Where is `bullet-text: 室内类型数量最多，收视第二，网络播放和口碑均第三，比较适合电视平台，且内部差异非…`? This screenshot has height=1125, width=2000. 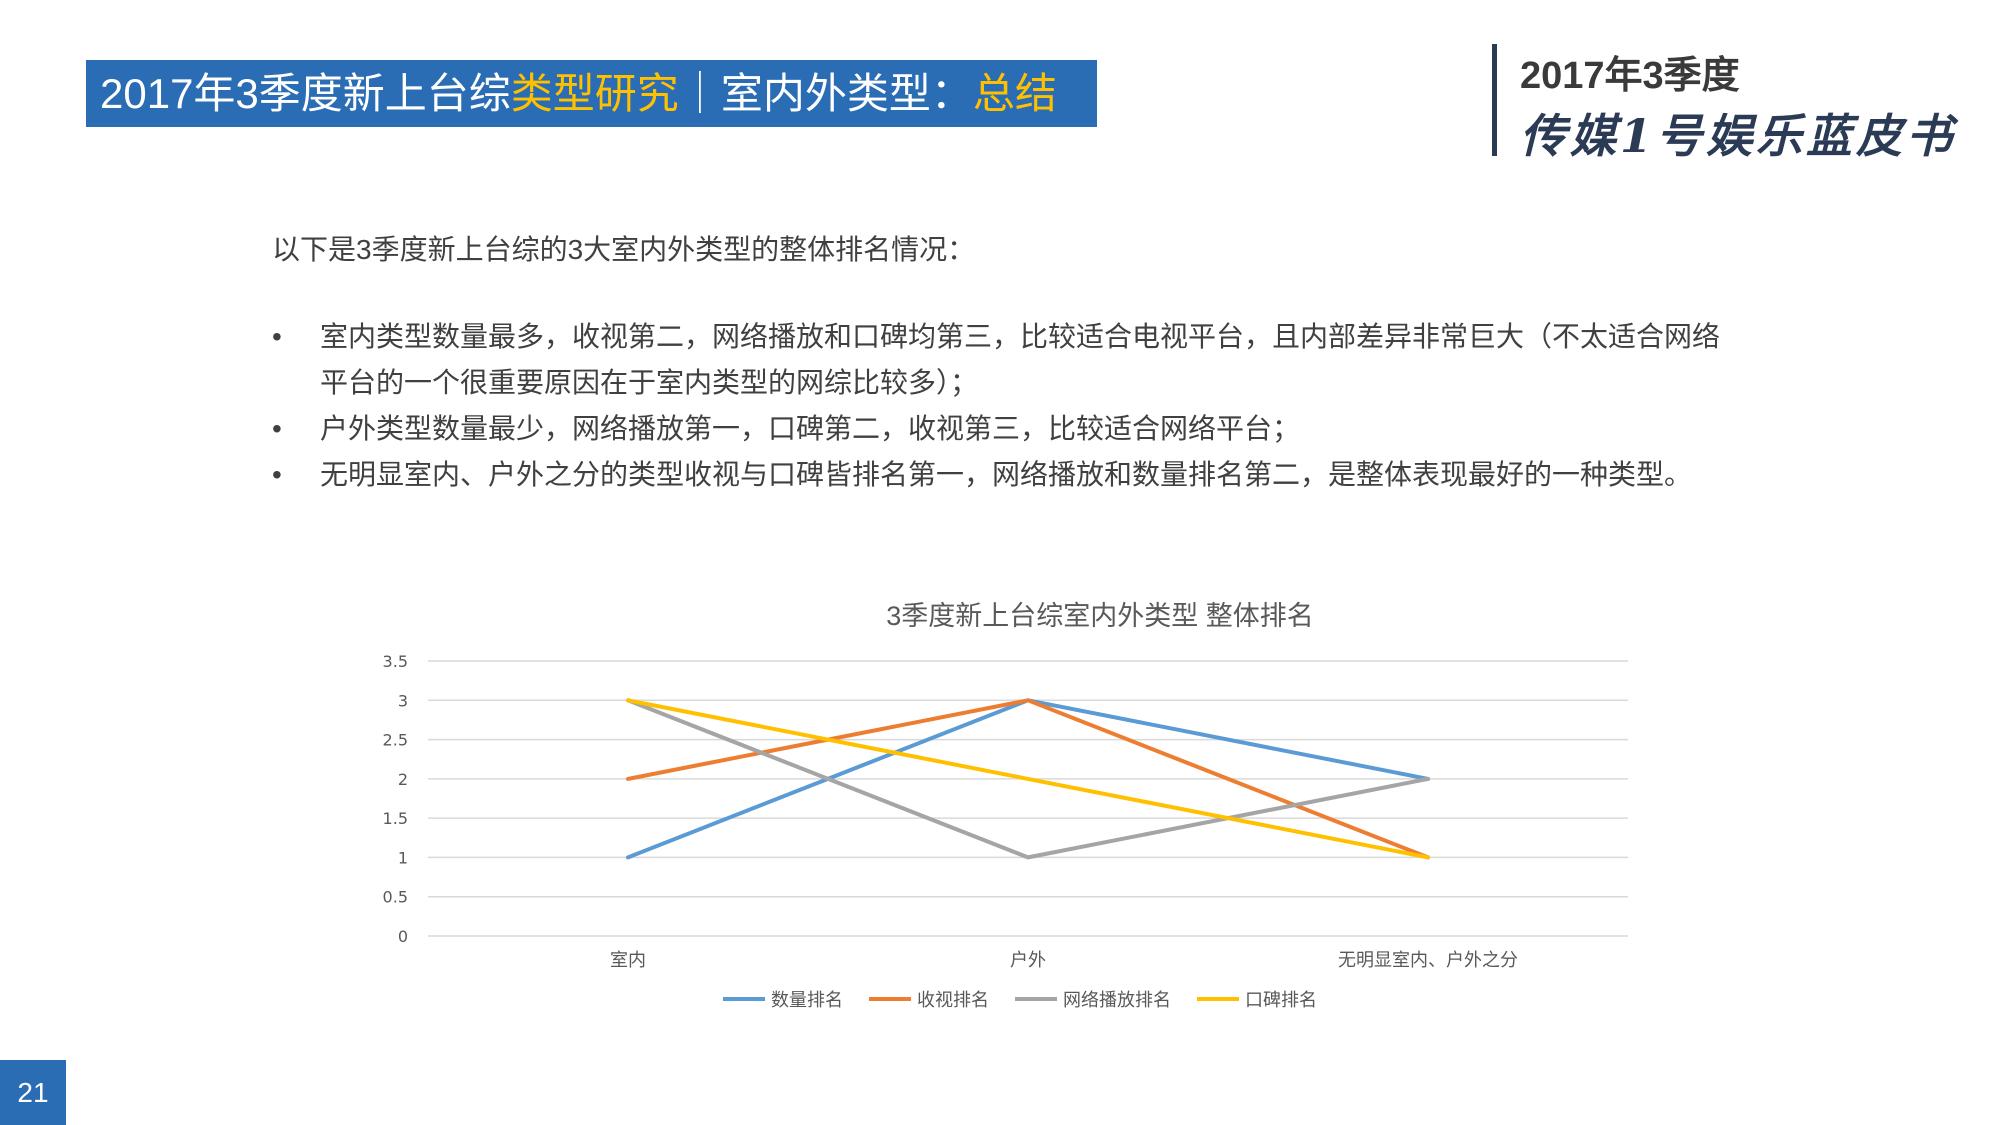 bullet-text: 室内类型数量最多，收视第二，网络播放和口碑均第三，比较适合电视平台，且内部差异非… is located at coordinates (1020, 359).